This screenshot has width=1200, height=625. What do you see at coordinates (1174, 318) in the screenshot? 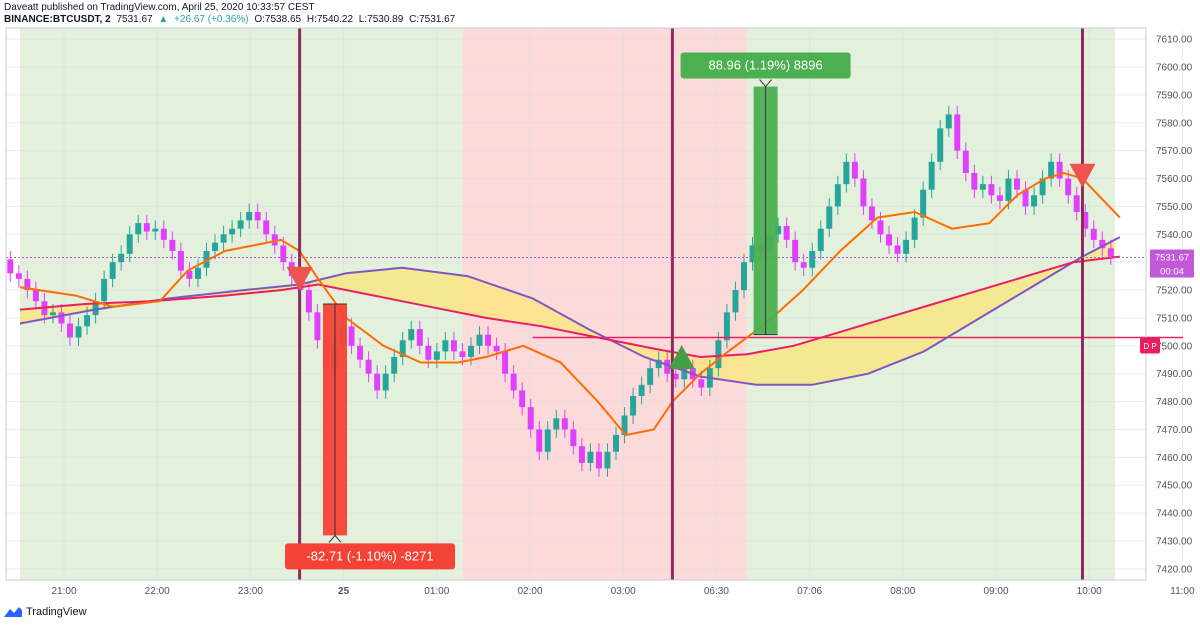
I see `y-tick-9: 7510.00` at bounding box center [1174, 318].